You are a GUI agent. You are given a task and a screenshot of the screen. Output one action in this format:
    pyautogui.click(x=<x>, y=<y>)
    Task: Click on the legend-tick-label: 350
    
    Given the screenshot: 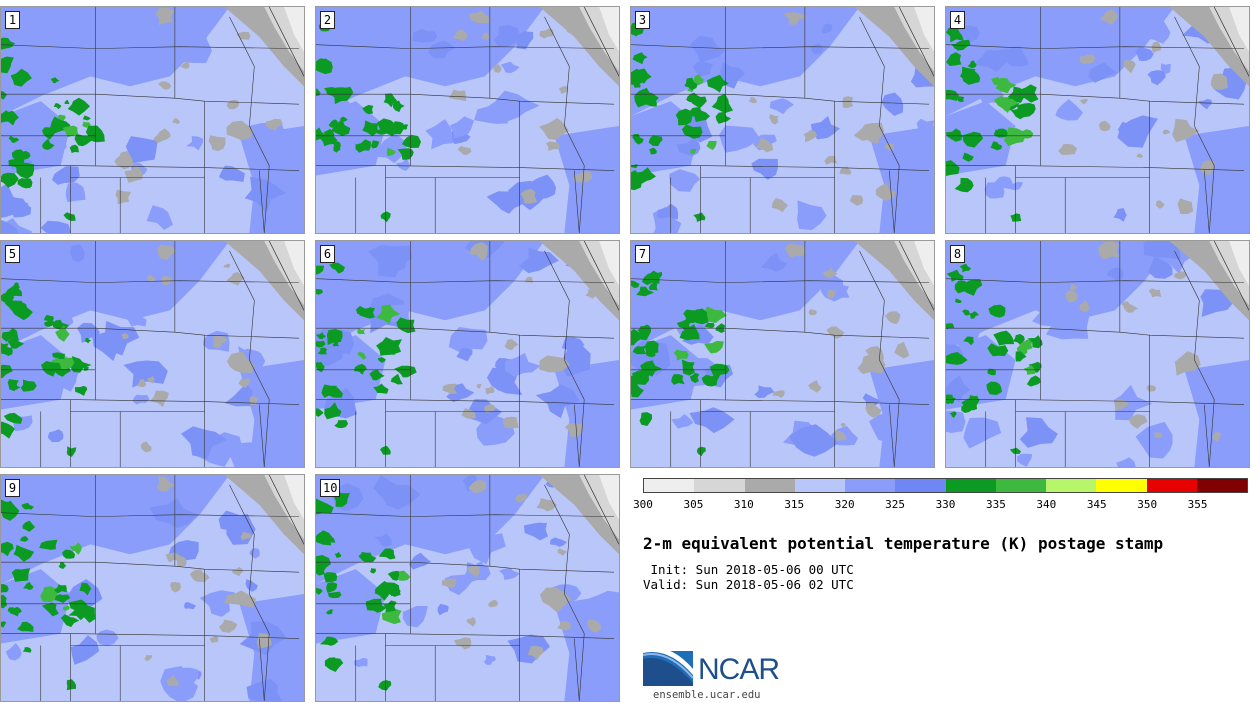 What is the action you would take?
    pyautogui.click(x=1147, y=504)
    